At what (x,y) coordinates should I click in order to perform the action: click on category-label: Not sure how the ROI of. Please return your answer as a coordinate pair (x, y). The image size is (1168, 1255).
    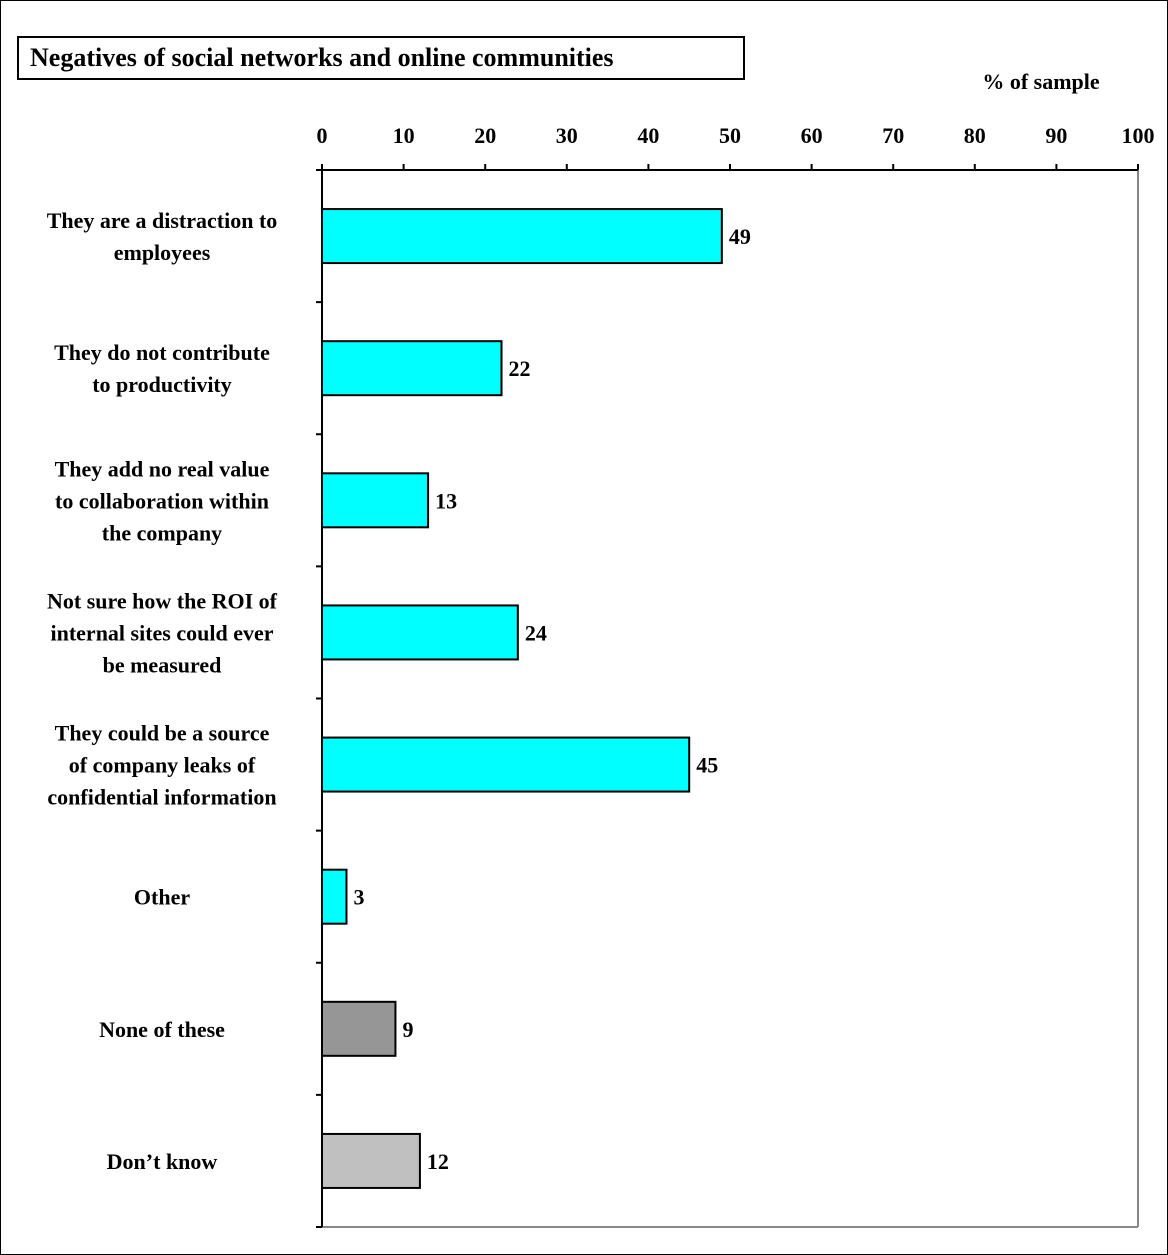
    Looking at the image, I should click on (162, 600).